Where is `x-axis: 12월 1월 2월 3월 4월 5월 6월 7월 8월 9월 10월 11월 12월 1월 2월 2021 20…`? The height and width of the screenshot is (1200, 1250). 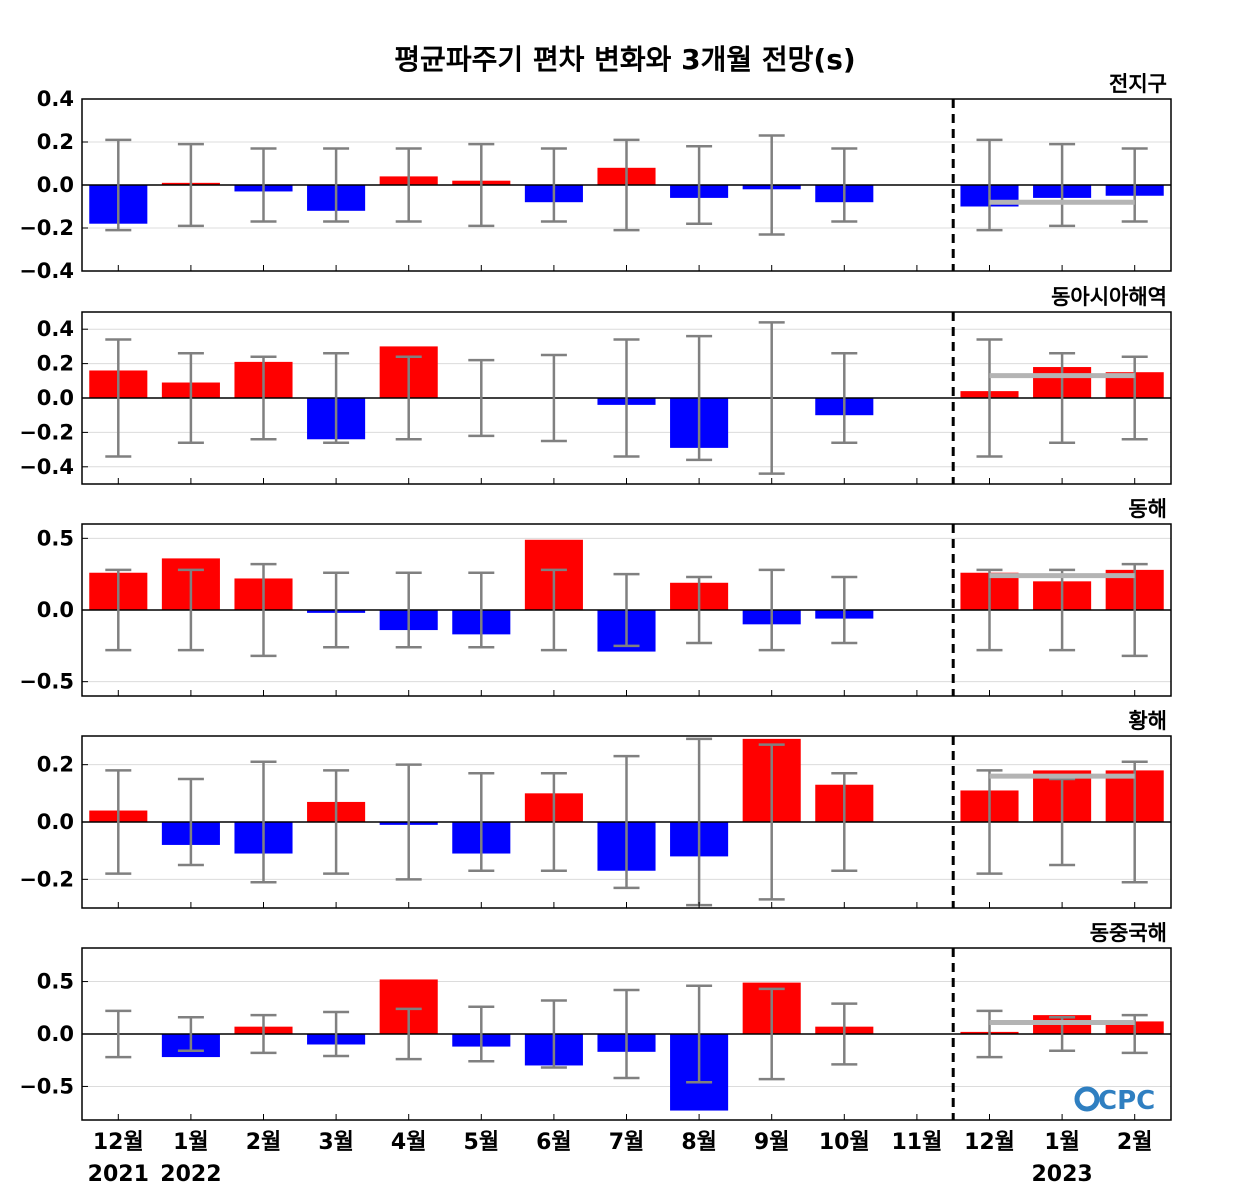 x-axis: 12월 1월 2월 3월 4월 5월 6월 7월 8월 9월 10월 11월 12월 1월 2월 2021 20… is located at coordinates (620, 1158).